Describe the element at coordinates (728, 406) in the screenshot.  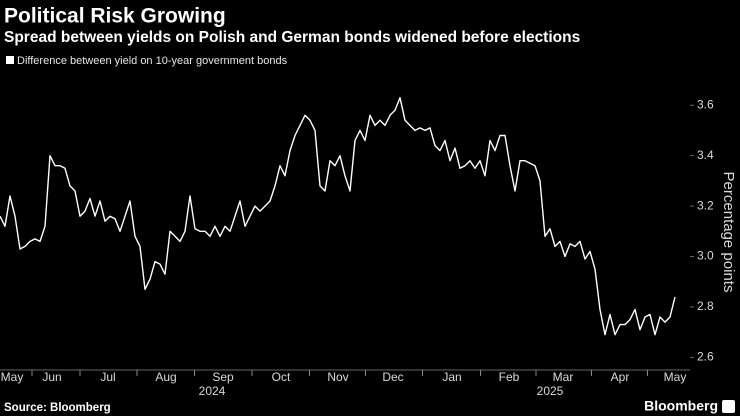
I see `brand-icon` at that location.